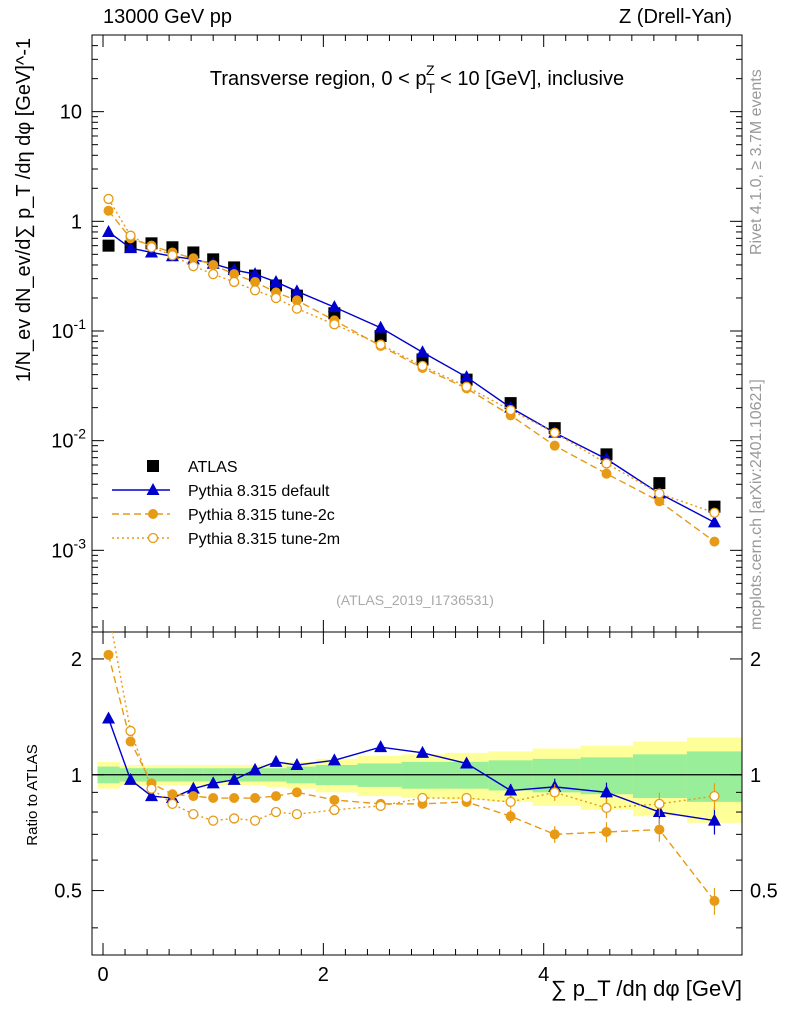 The width and height of the screenshot is (786, 1024). What do you see at coordinates (755, 660) in the screenshot?
I see `ratio-y-tick-label-right: 2` at bounding box center [755, 660].